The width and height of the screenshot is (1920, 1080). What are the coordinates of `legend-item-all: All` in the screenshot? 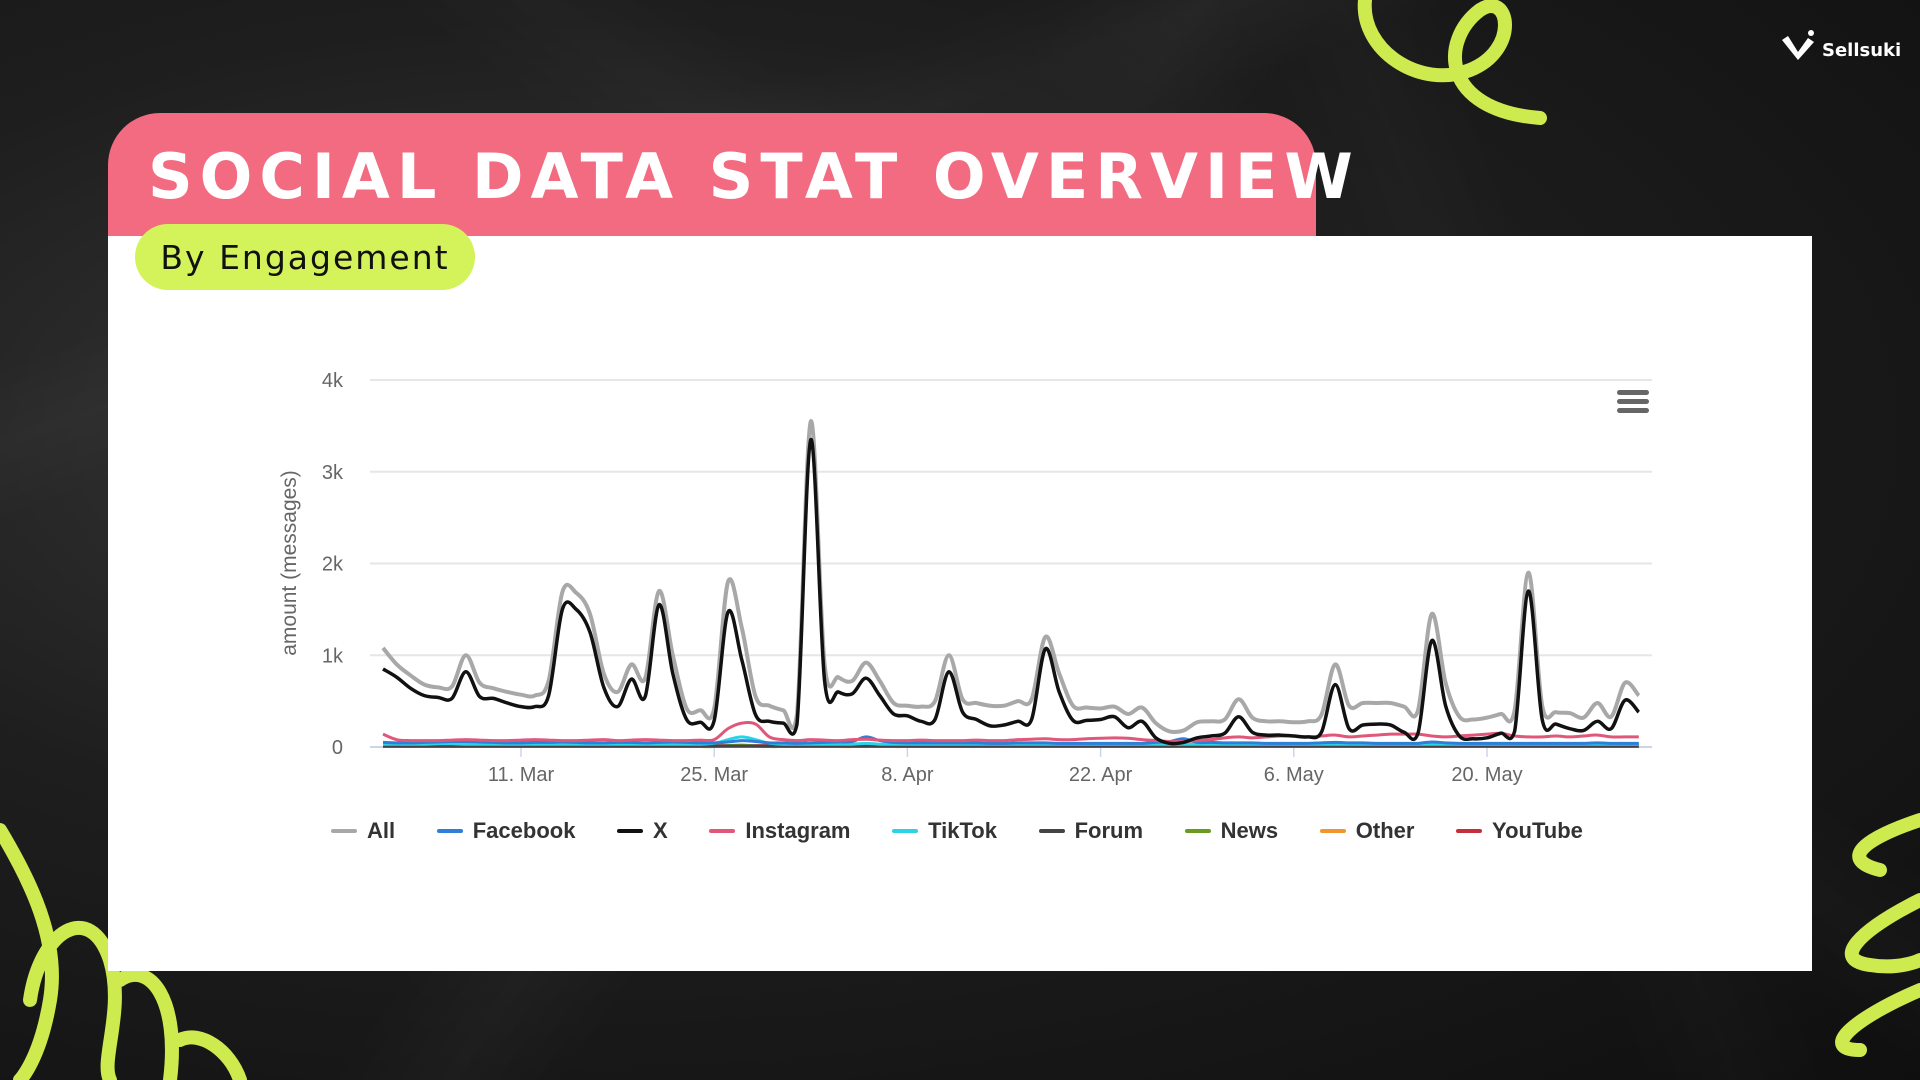 It's located at (363, 831).